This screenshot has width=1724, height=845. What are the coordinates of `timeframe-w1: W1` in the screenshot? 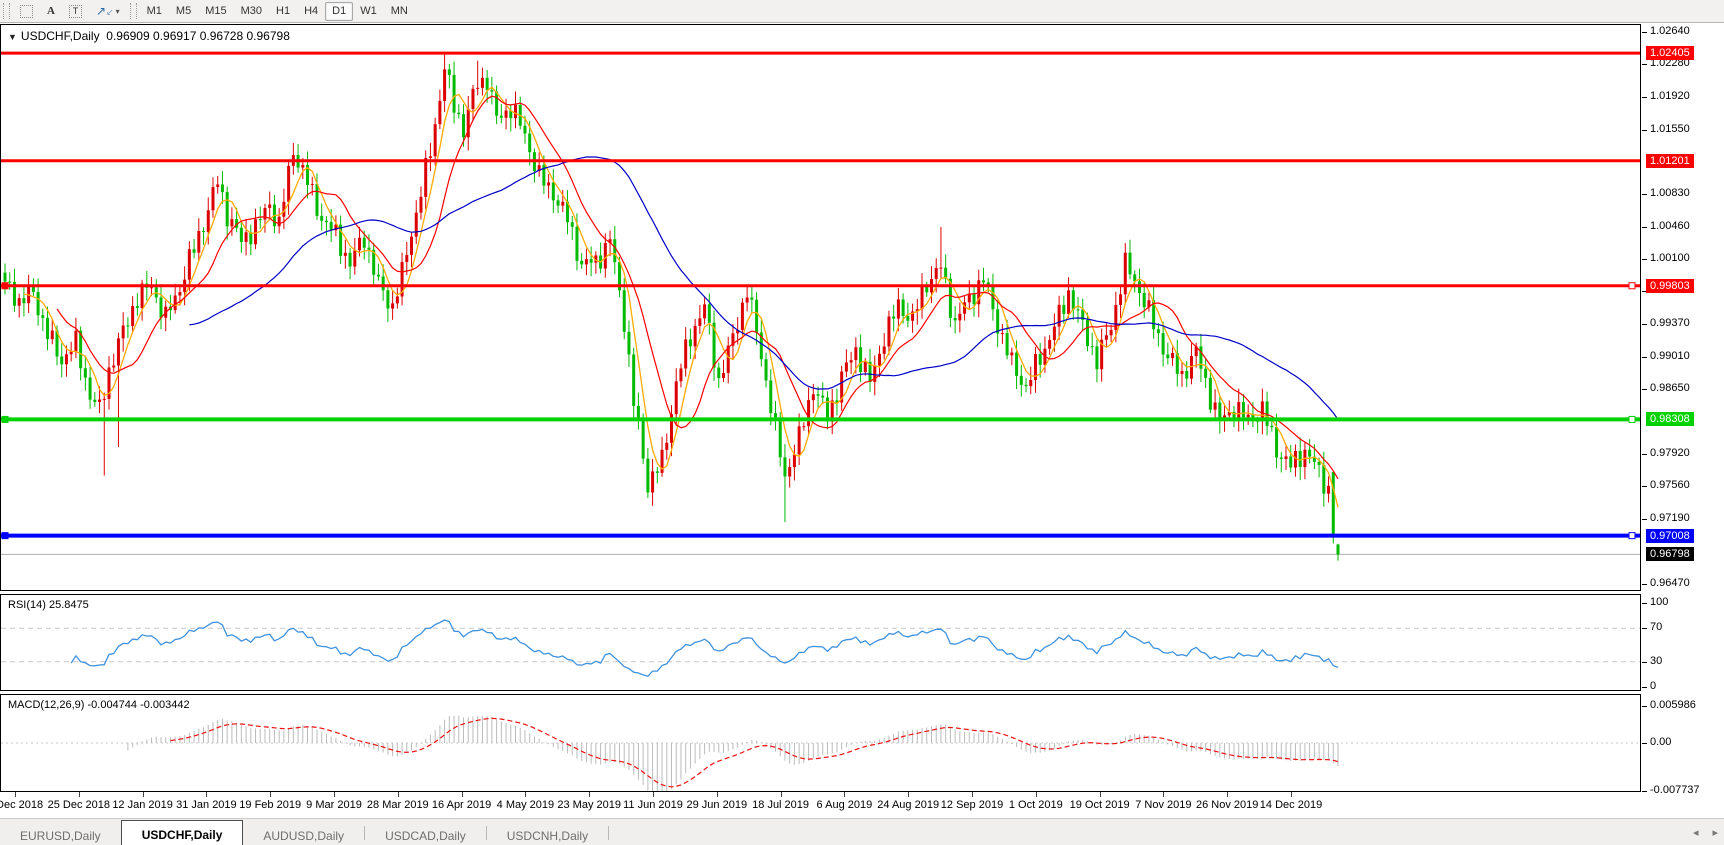 It's located at (368, 11).